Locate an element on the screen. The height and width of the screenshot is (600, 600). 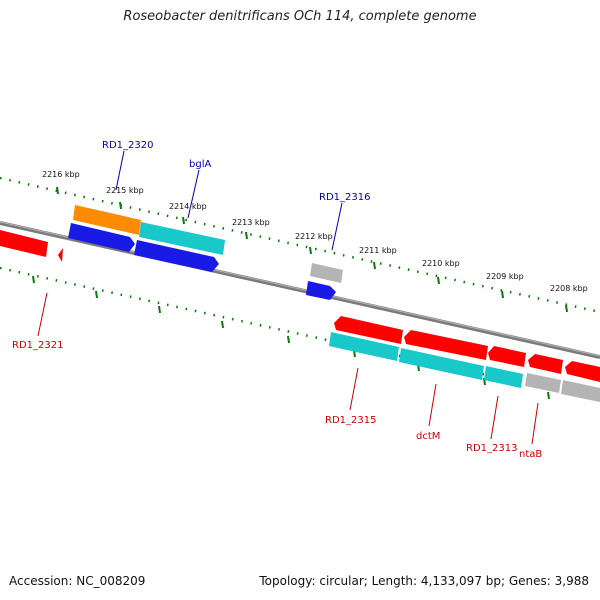
gene-label-bgla: bglA is located at coordinates (200, 164).